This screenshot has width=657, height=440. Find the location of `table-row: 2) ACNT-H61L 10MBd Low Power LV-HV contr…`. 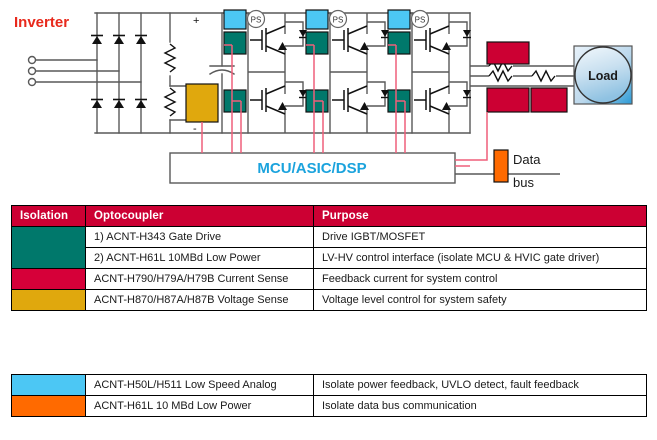

table-row: 2) ACNT-H61L 10MBd Low Power LV-HV contr… is located at coordinates (329, 258).